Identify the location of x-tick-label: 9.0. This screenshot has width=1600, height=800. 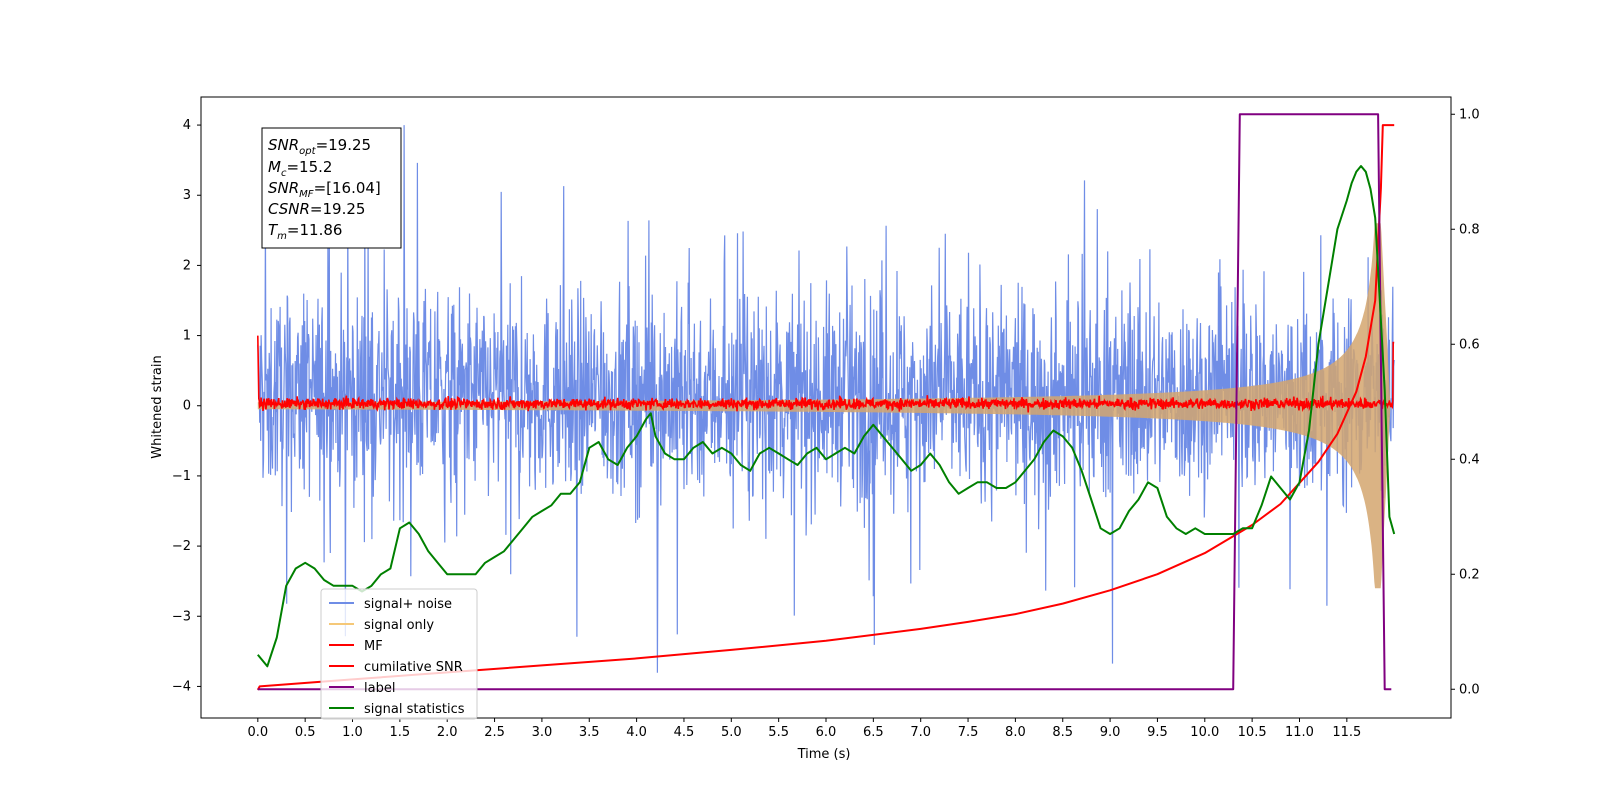
(1110, 732).